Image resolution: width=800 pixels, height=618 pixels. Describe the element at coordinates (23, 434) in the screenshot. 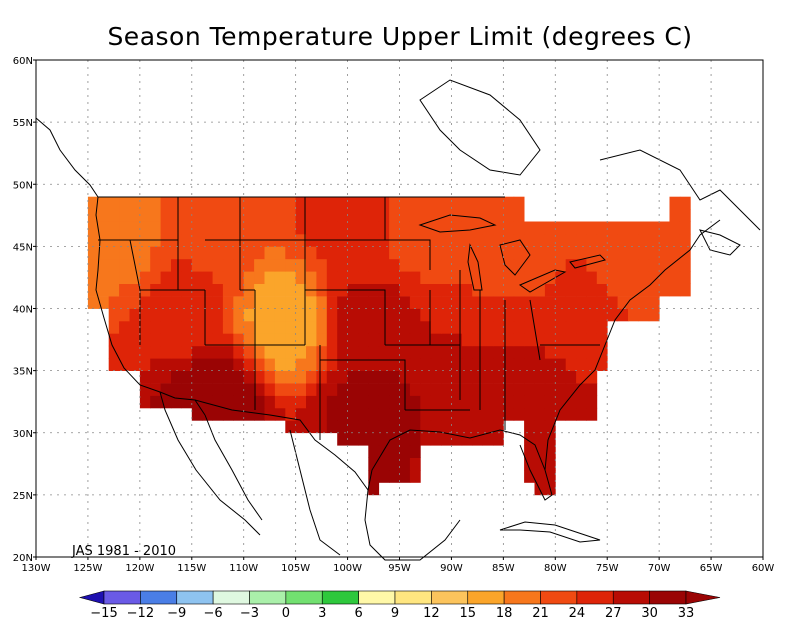

I see `latitude-tick-label: 30N` at that location.